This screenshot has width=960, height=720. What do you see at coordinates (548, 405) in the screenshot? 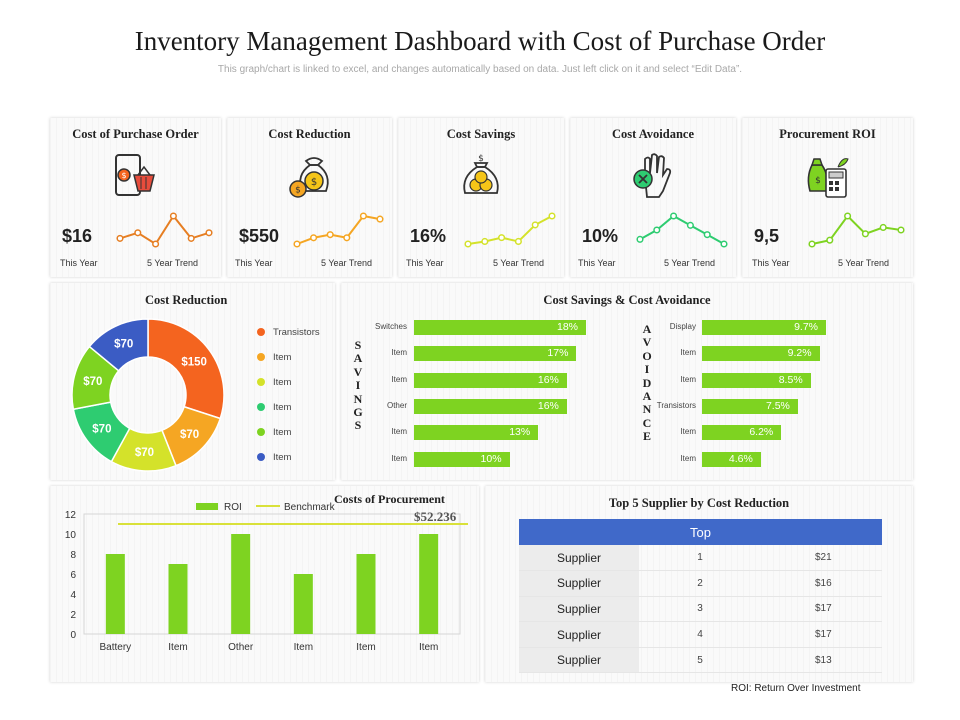
I see `bar-value: 16%` at bounding box center [548, 405].